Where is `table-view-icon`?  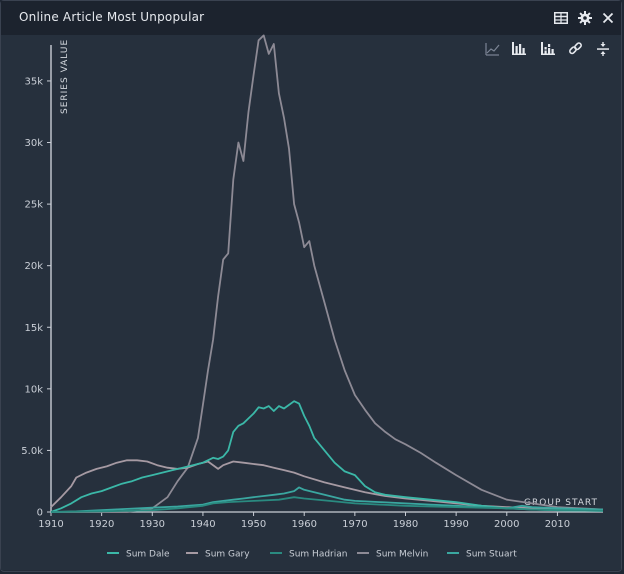 table-view-icon is located at coordinates (561, 18).